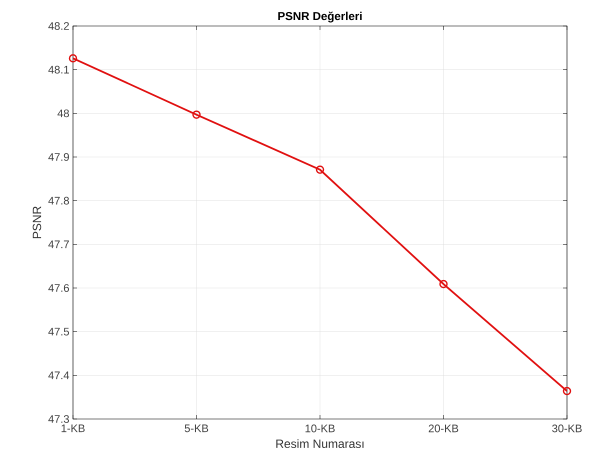 This screenshot has width=605, height=474. I want to click on y-tick-label: 48.1, so click(58, 70).